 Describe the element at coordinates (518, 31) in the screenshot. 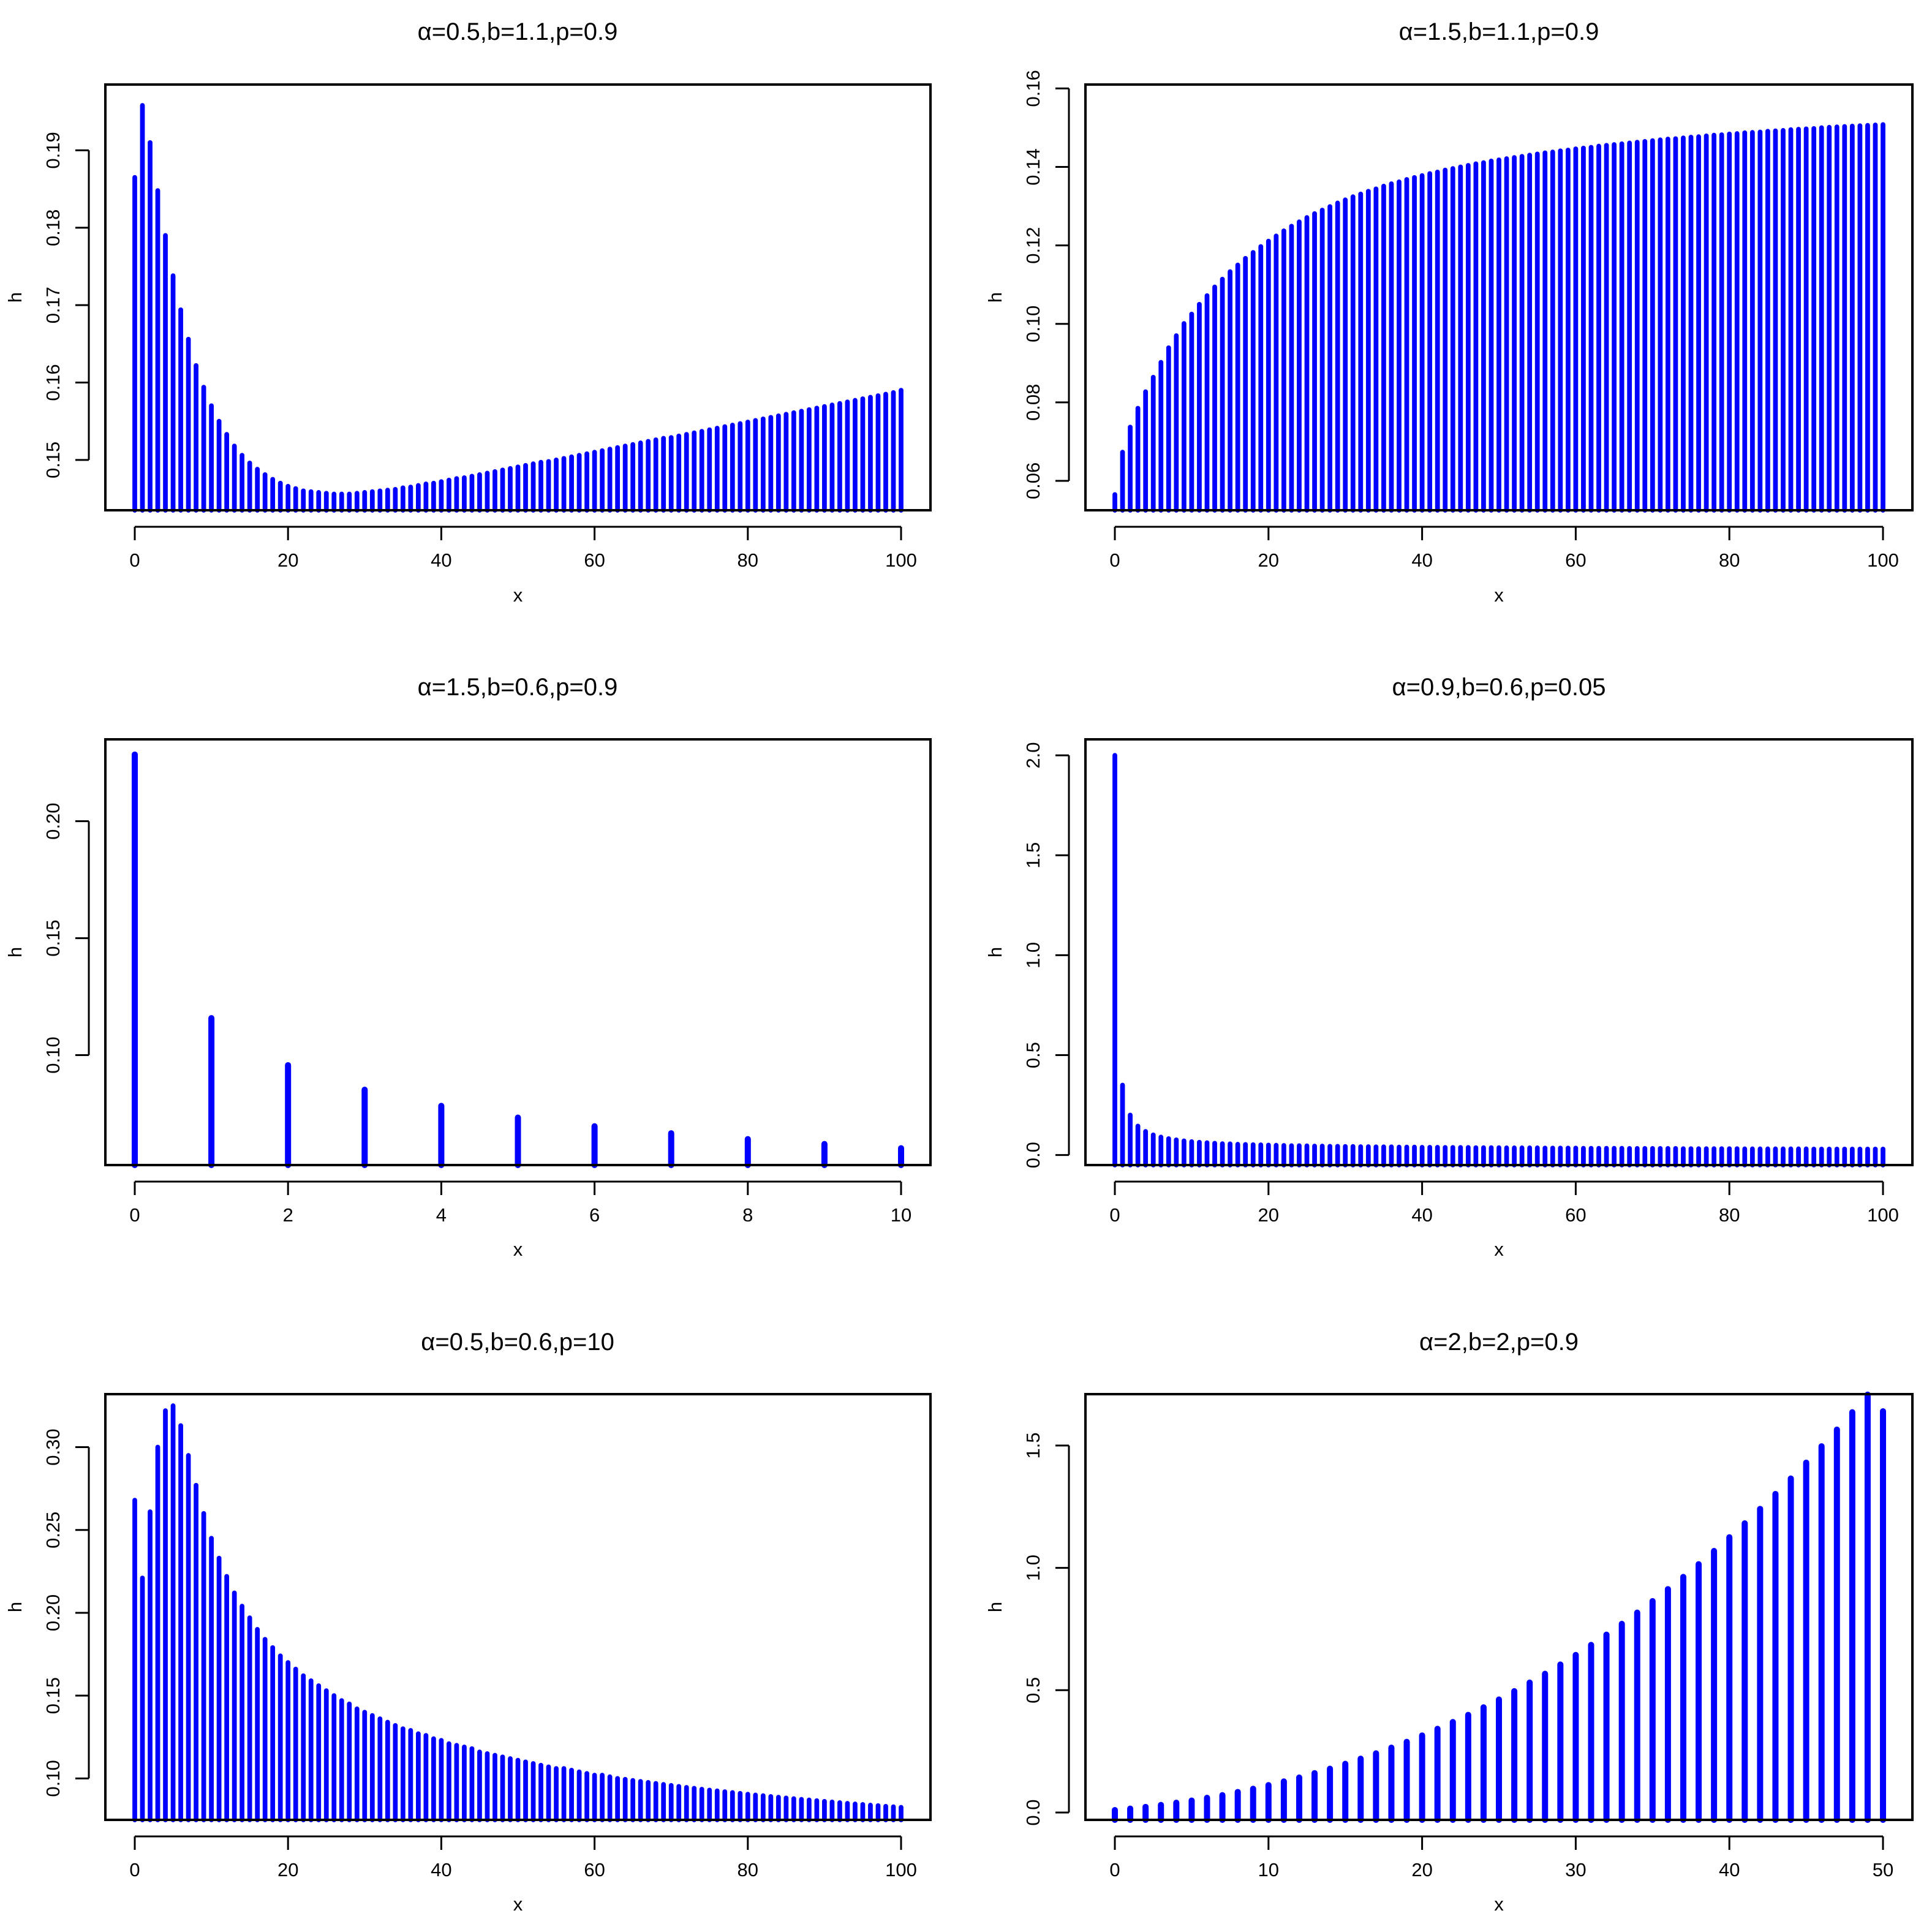

I see `chart-title: α=0.5,b=1.1,p=0.9` at that location.